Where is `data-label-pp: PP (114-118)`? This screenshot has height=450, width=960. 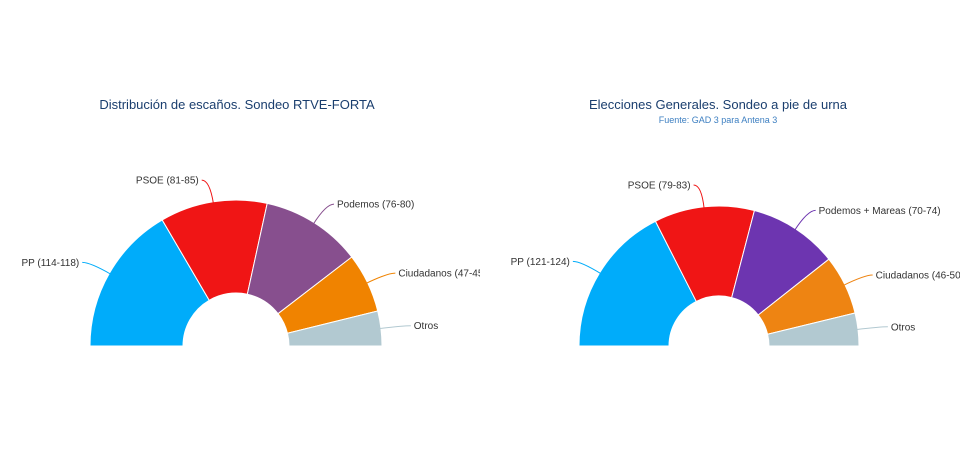 data-label-pp: PP (114-118) is located at coordinates (50, 263).